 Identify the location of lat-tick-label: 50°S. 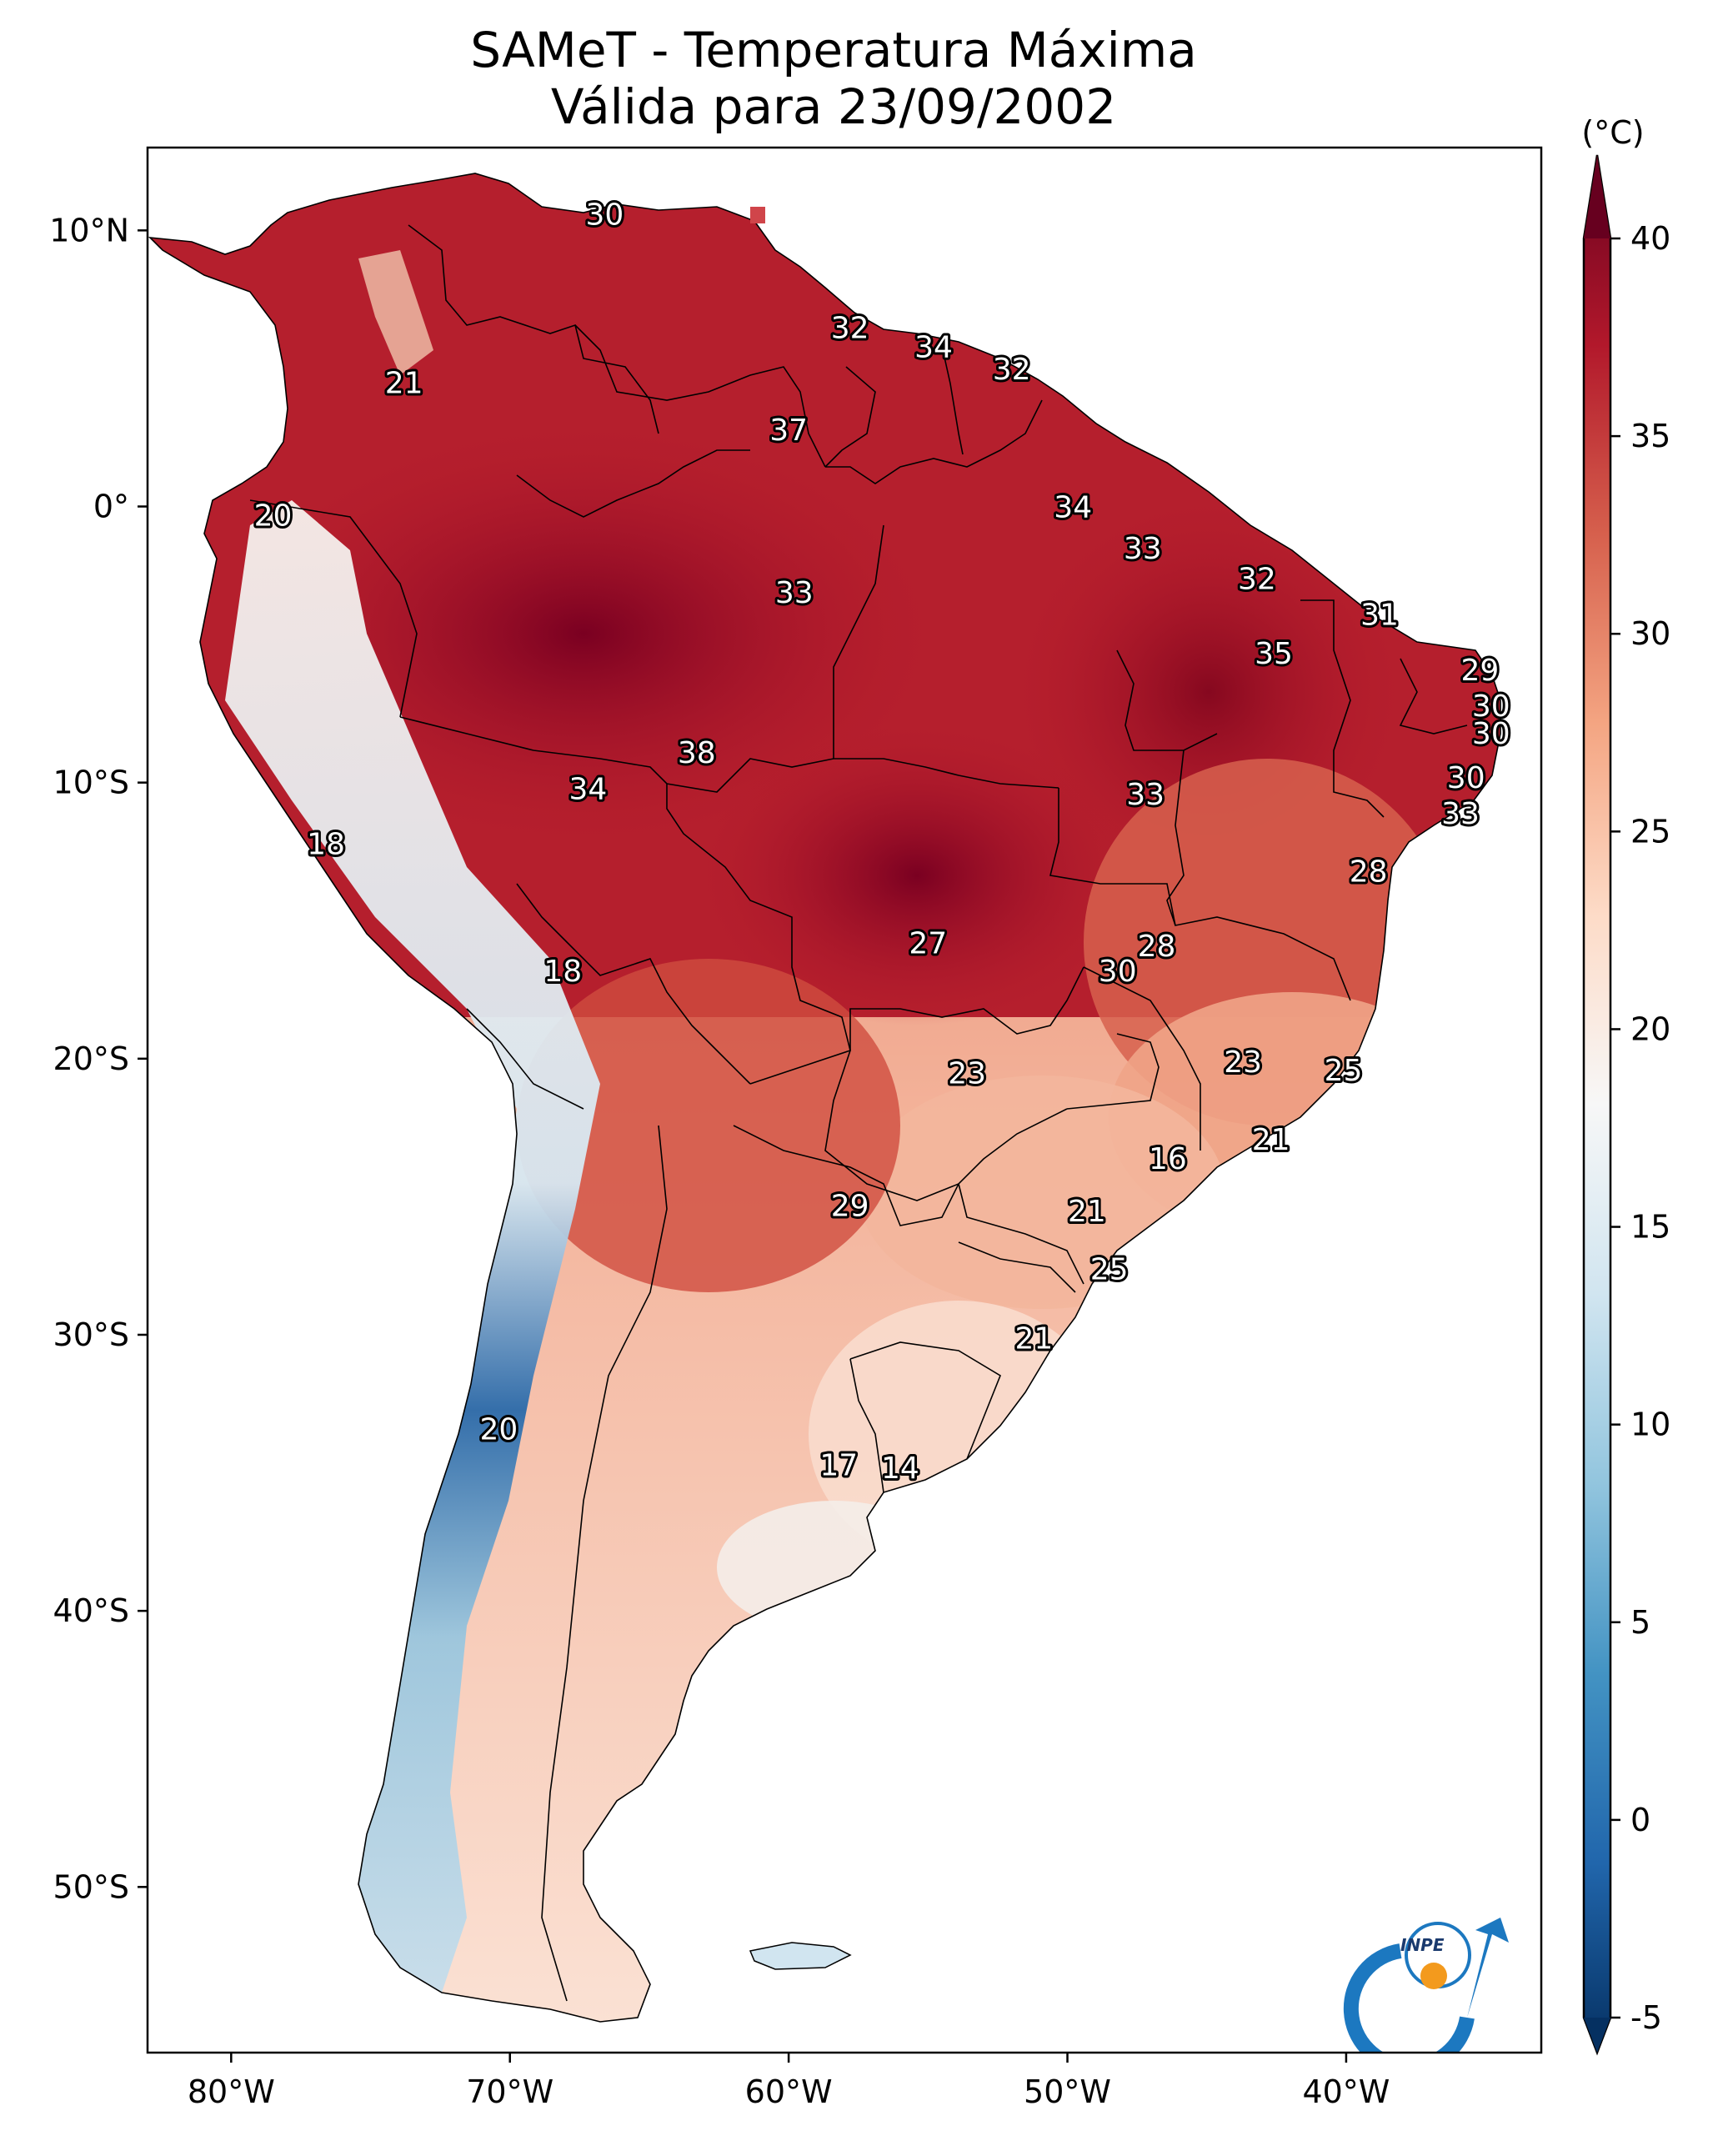
(91, 1886).